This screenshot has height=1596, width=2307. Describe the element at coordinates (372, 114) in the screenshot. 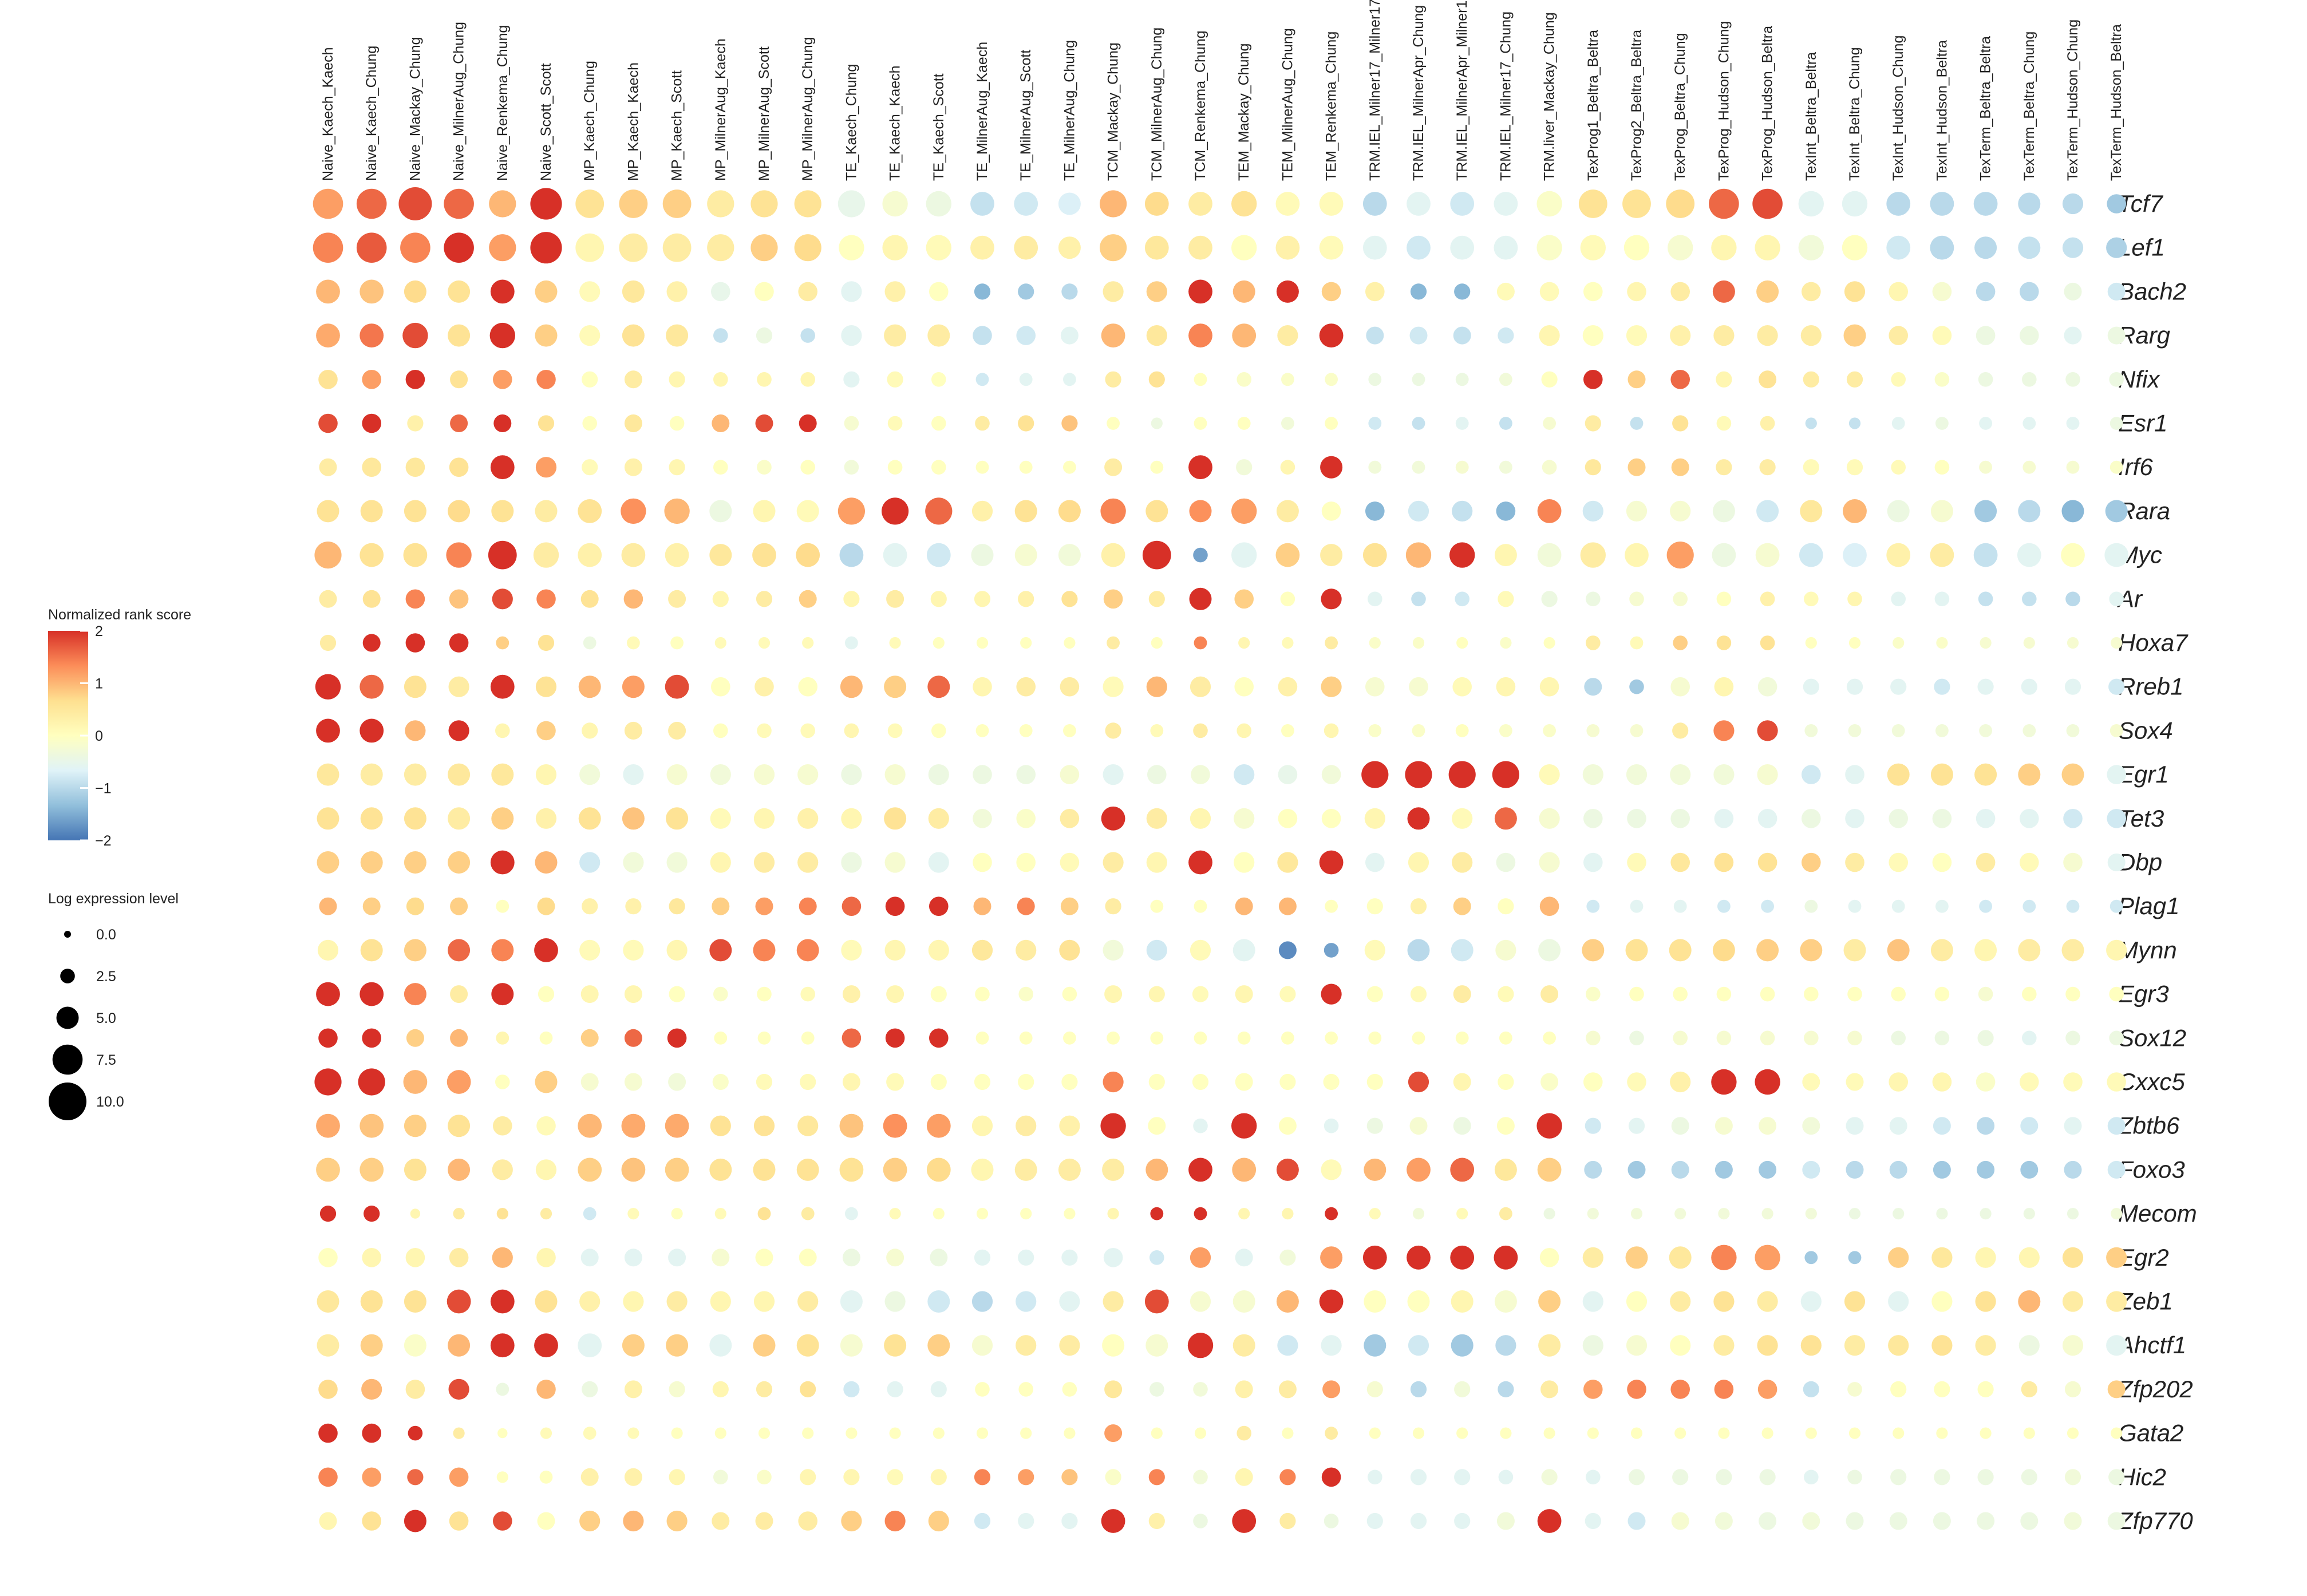

I see `column-label: Naive_Kaech_Chung` at that location.